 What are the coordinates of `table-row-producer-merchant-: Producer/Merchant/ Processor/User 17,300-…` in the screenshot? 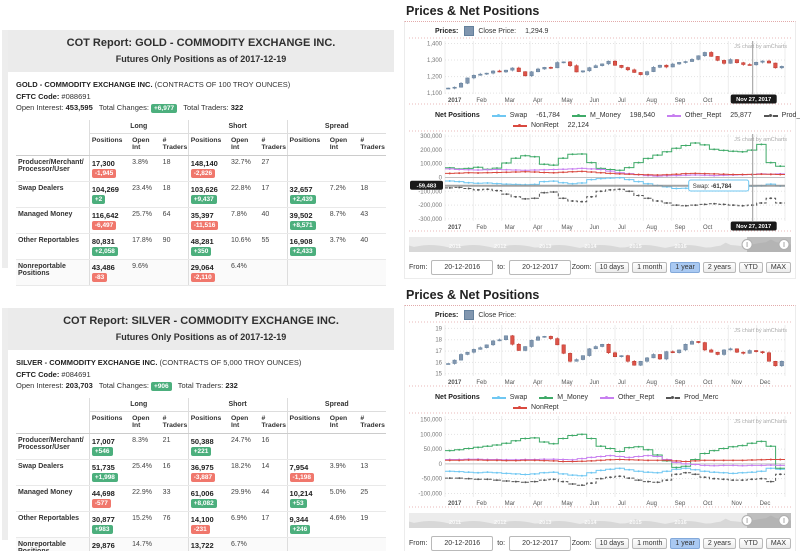 It's located at (201, 168).